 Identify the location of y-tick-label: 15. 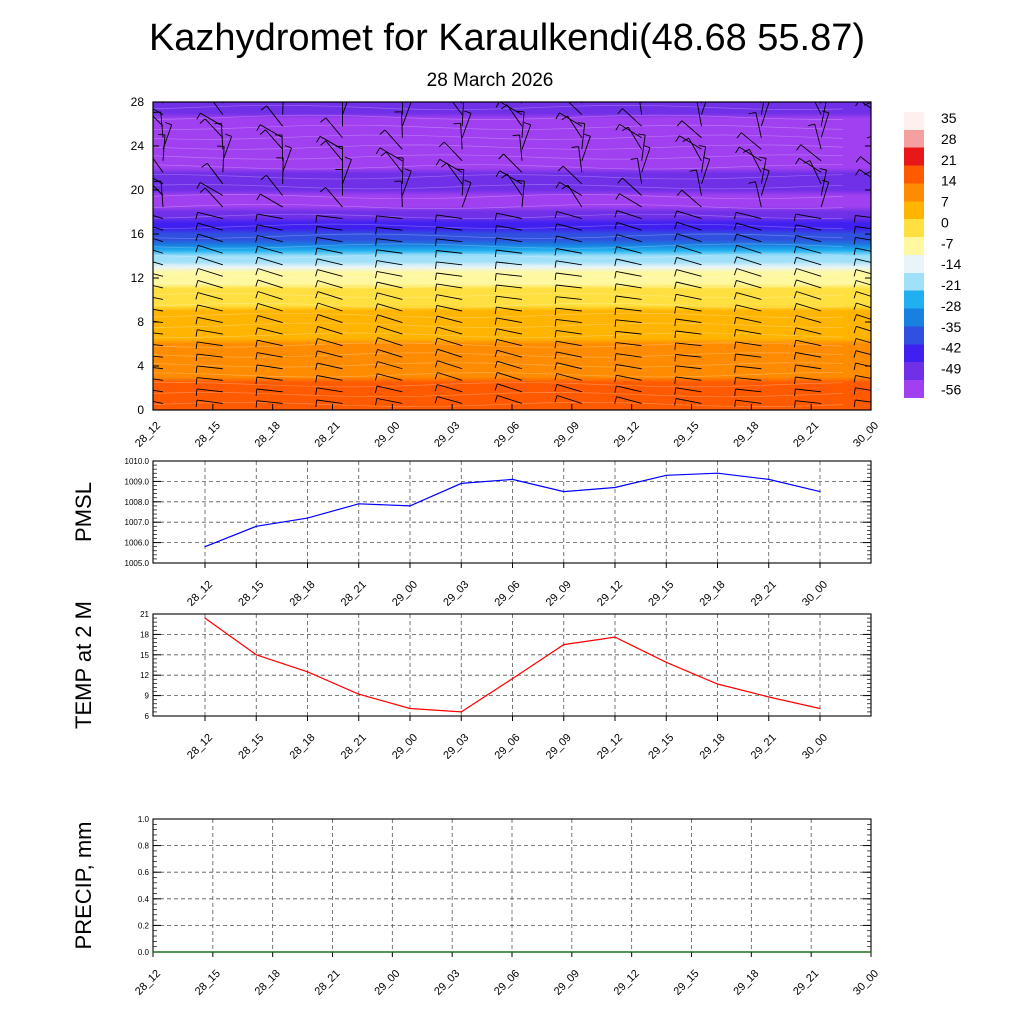
(144, 655).